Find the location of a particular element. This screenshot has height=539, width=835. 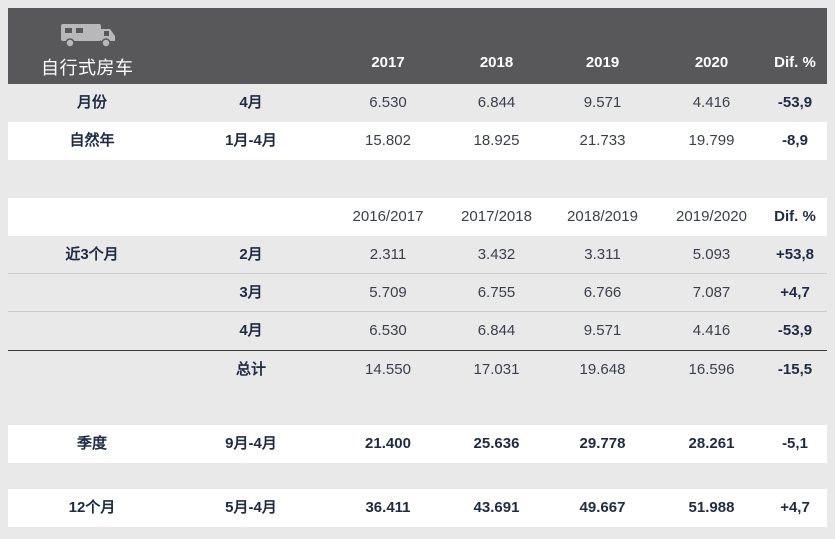

col-header-season-3: 2018/2019 is located at coordinates (602, 216).